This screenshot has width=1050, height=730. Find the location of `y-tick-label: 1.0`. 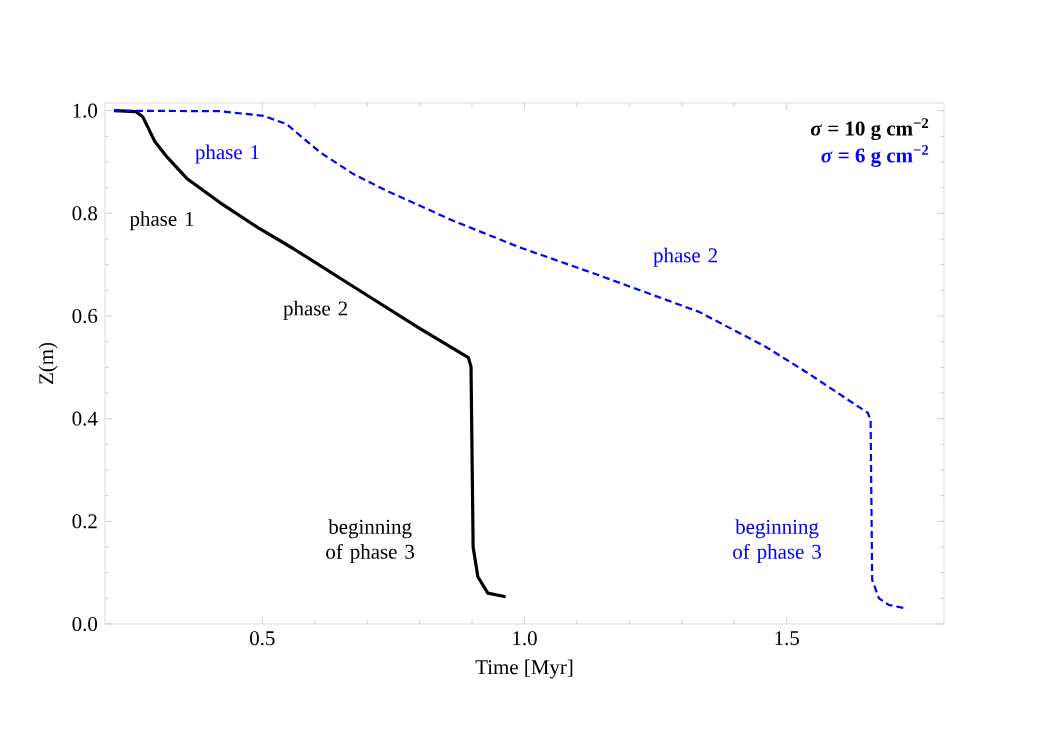

y-tick-label: 1.0 is located at coordinates (85, 110).